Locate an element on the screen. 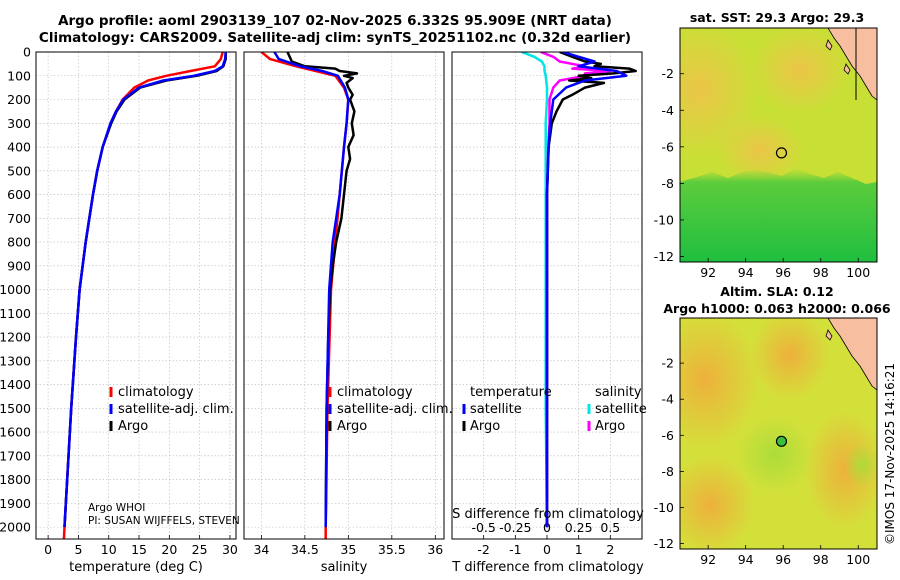  map-x-tick-label: 92 is located at coordinates (708, 272).